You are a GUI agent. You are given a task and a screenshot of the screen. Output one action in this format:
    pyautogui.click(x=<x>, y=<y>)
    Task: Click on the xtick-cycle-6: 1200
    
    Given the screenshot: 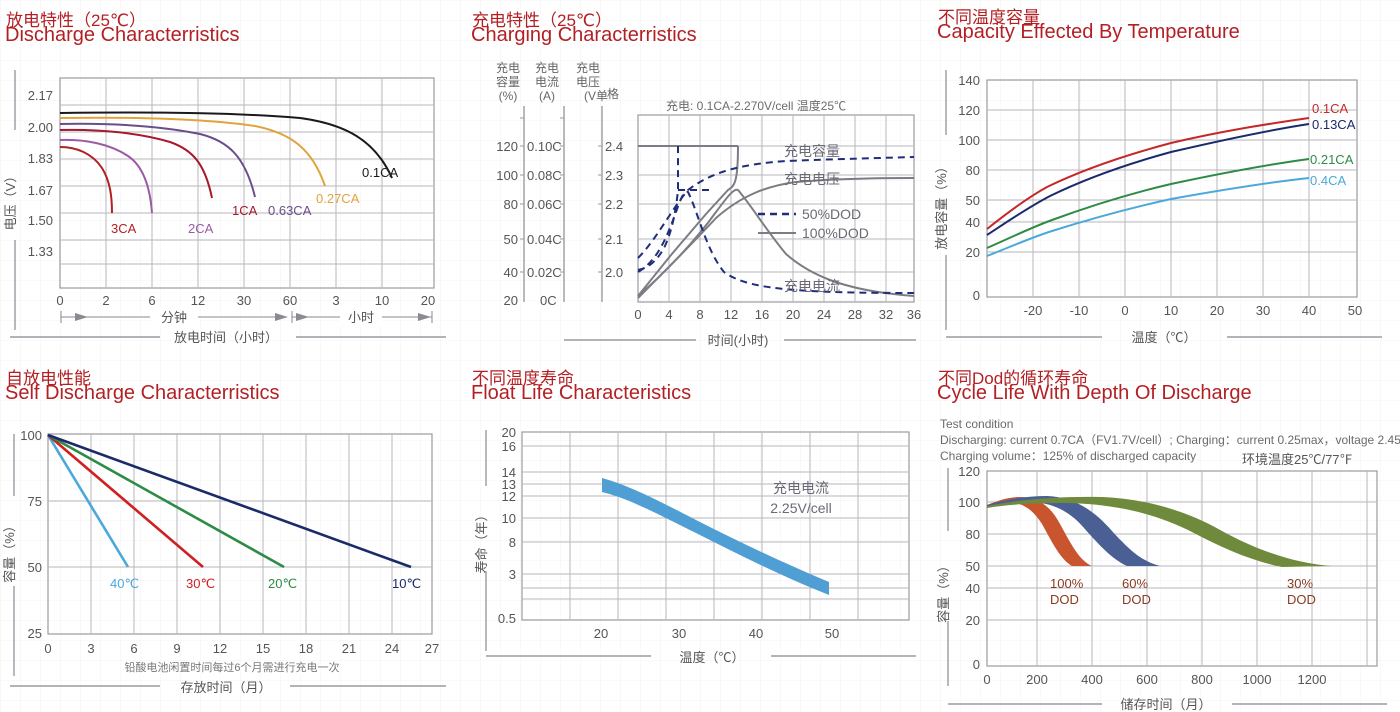 What is the action you would take?
    pyautogui.click(x=1312, y=679)
    